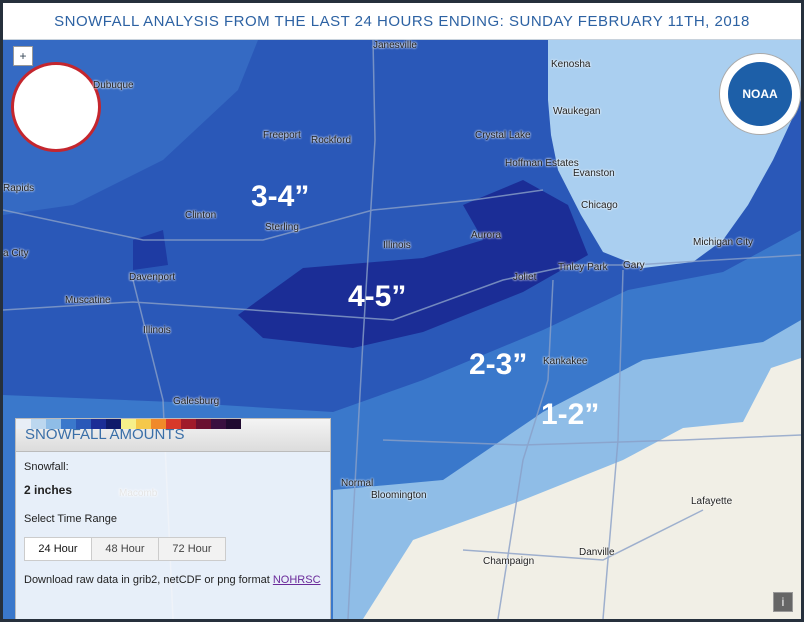 This screenshot has width=804, height=622. I want to click on time-range-button: 48 Hour, so click(125, 549).